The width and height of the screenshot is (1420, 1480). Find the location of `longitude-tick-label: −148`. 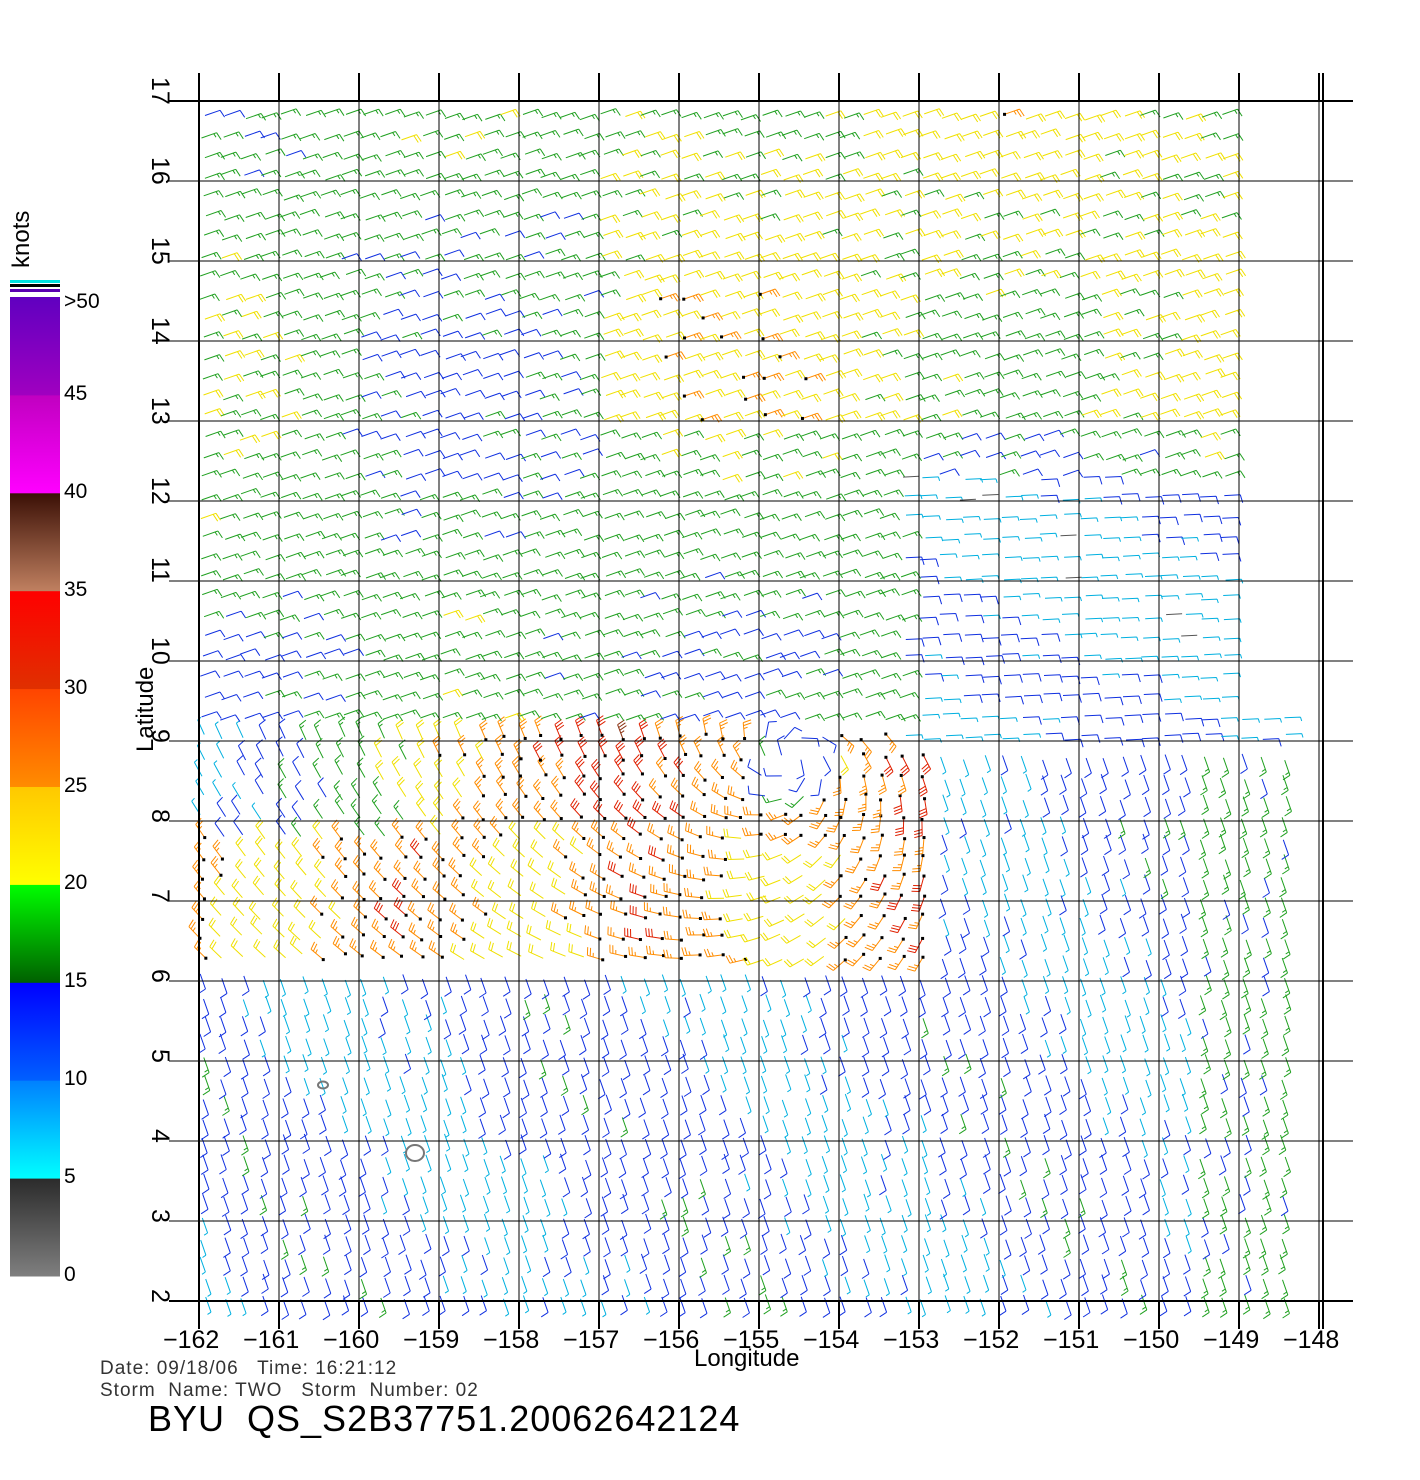

longitude-tick-label: −148 is located at coordinates (1311, 1340).